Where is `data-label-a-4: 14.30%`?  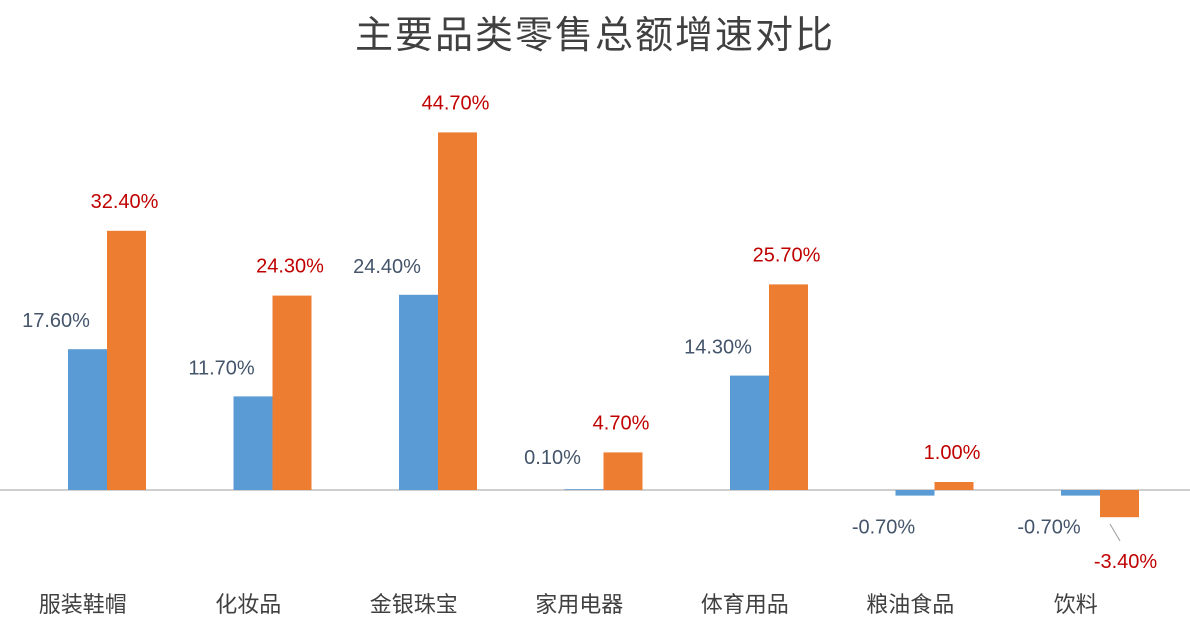 data-label-a-4: 14.30% is located at coordinates (718, 348).